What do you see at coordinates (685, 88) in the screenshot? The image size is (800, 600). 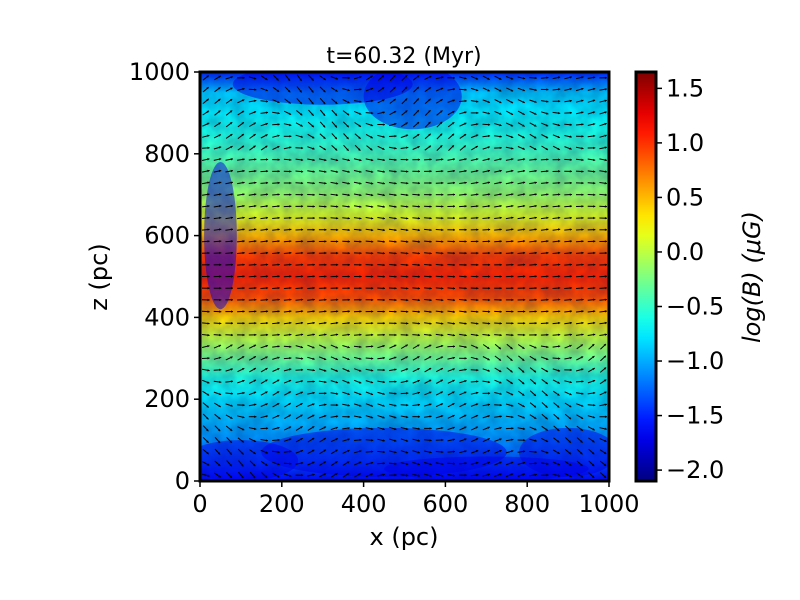 I see `colorbar-tick-label: 1.5` at bounding box center [685, 88].